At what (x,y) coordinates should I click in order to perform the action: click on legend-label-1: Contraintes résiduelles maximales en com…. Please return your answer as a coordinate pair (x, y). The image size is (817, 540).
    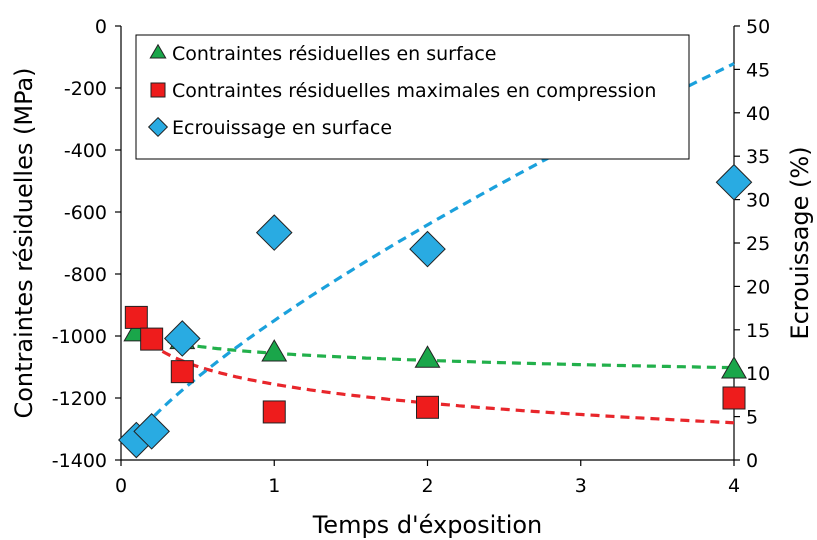
    Looking at the image, I should click on (414, 91).